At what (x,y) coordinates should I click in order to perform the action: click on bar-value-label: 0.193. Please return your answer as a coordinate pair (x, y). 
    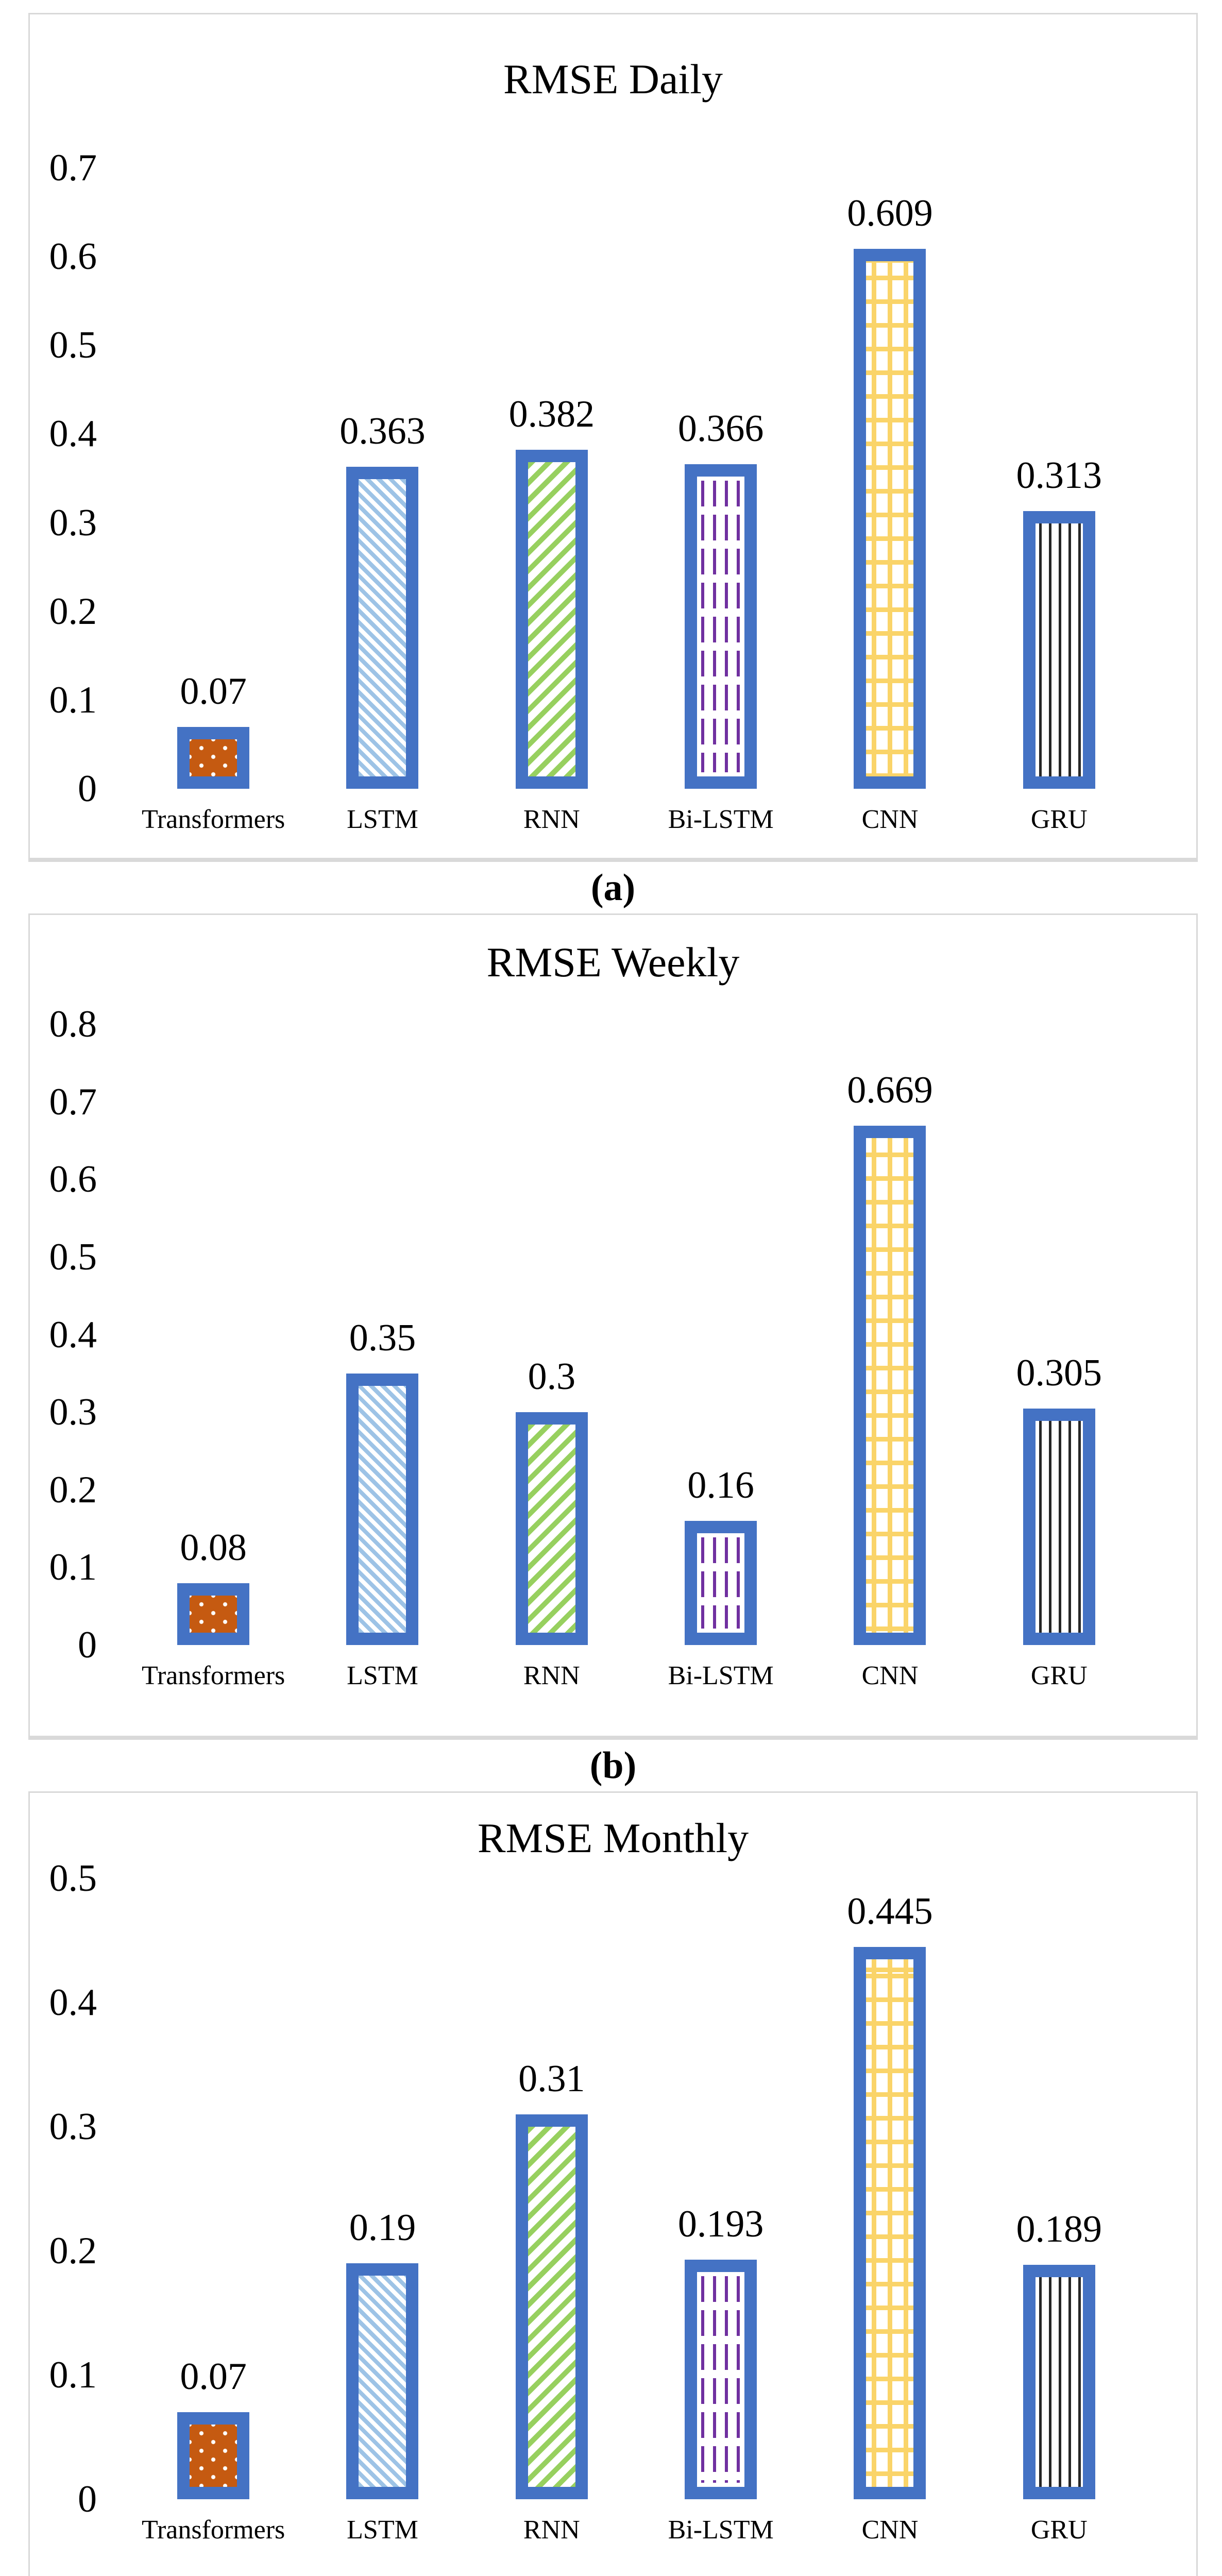
    Looking at the image, I should click on (720, 2223).